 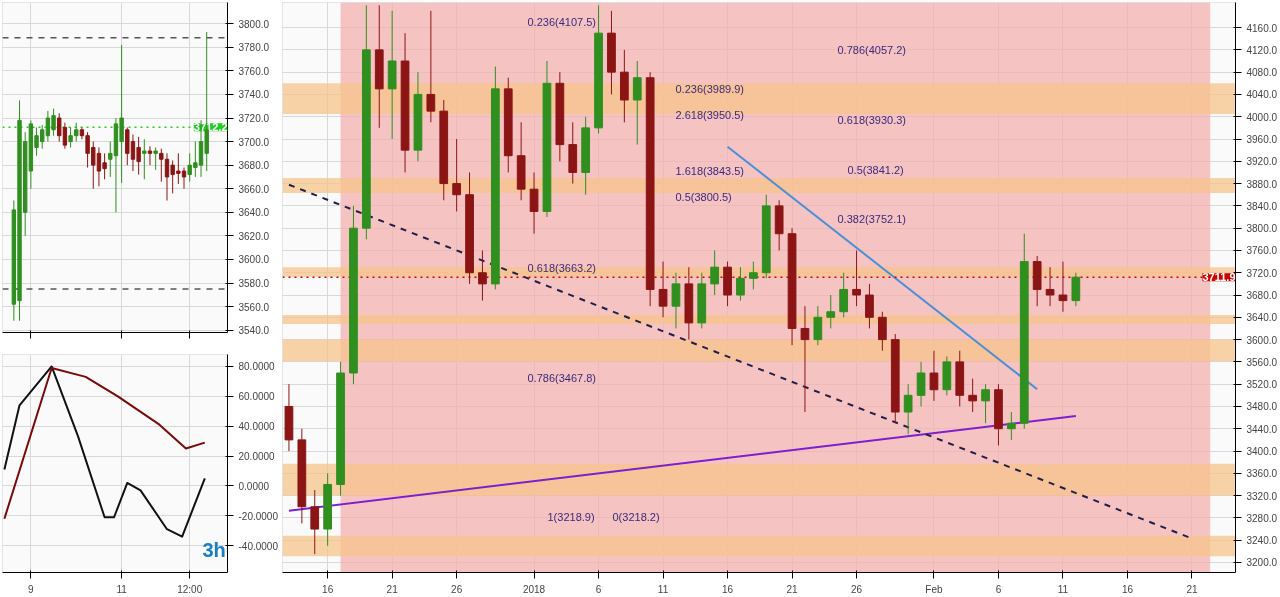 I want to click on y-tick-label: 3920.0, so click(x=1262, y=162).